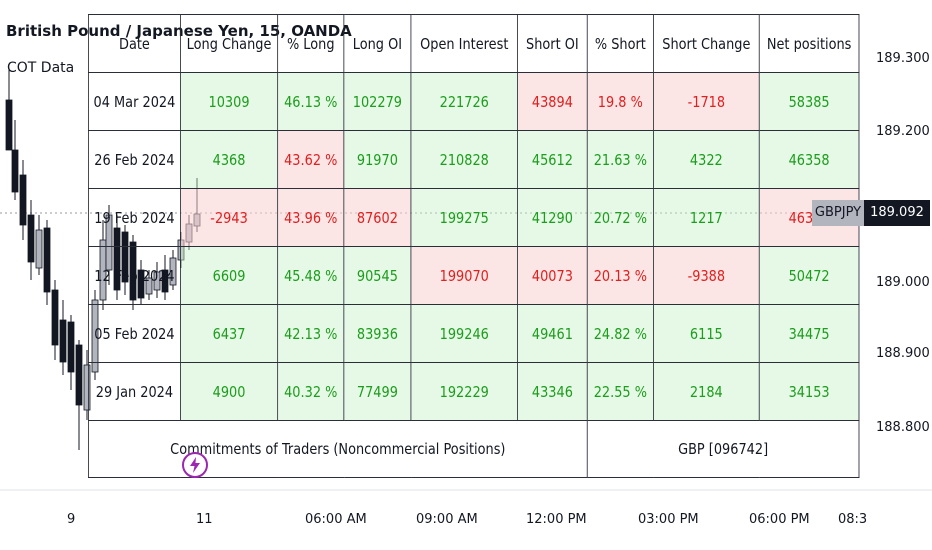 The image size is (932, 550). I want to click on header-pct-short: % Short, so click(620, 43).